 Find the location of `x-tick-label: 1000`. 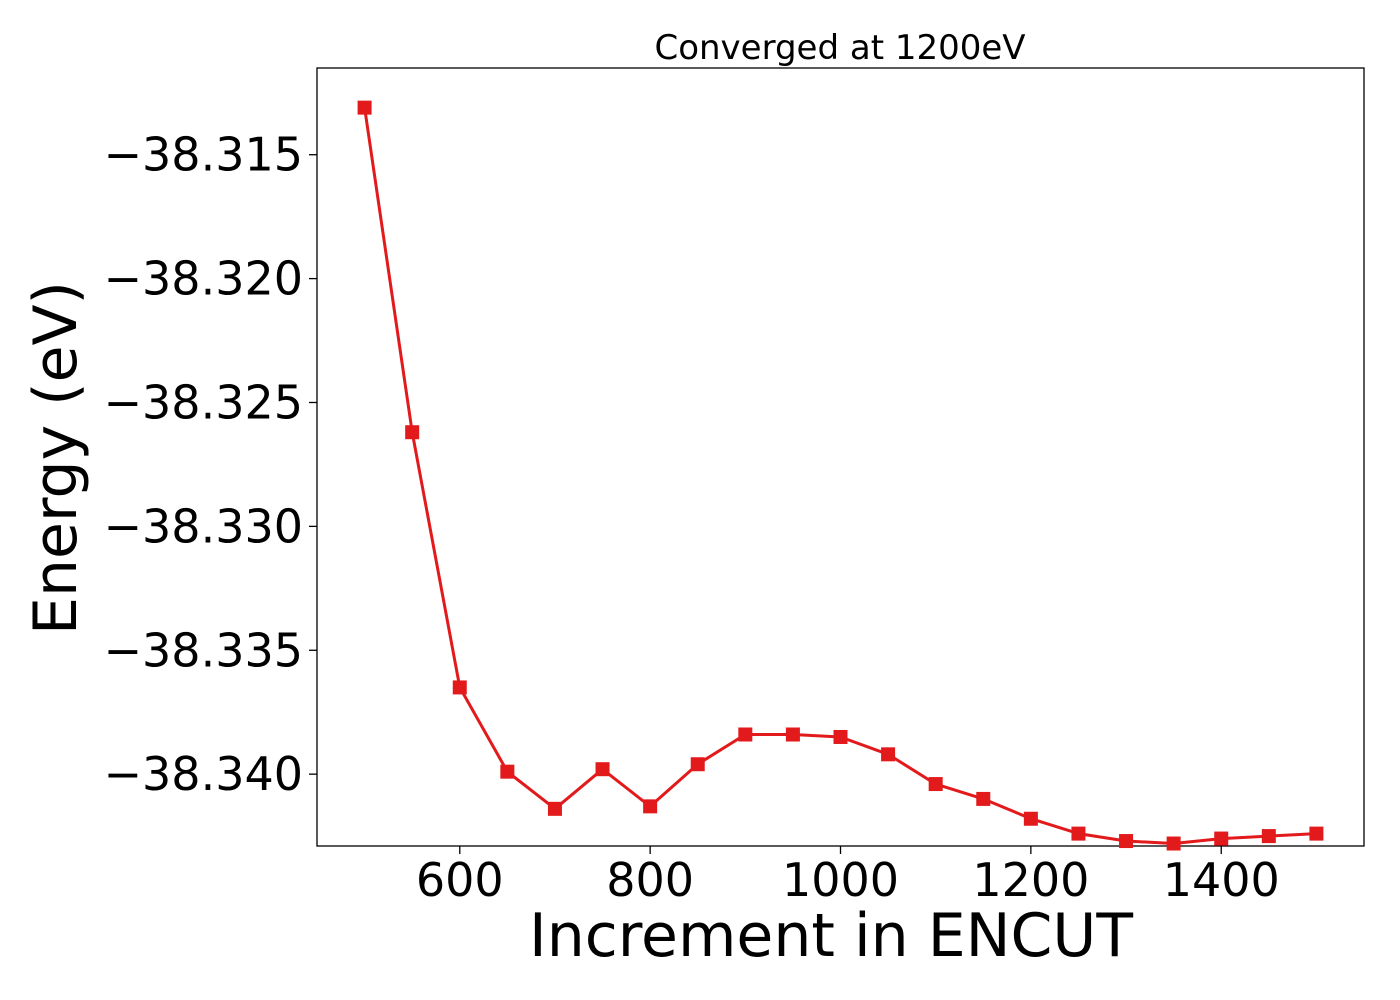

x-tick-label: 1000 is located at coordinates (840, 880).